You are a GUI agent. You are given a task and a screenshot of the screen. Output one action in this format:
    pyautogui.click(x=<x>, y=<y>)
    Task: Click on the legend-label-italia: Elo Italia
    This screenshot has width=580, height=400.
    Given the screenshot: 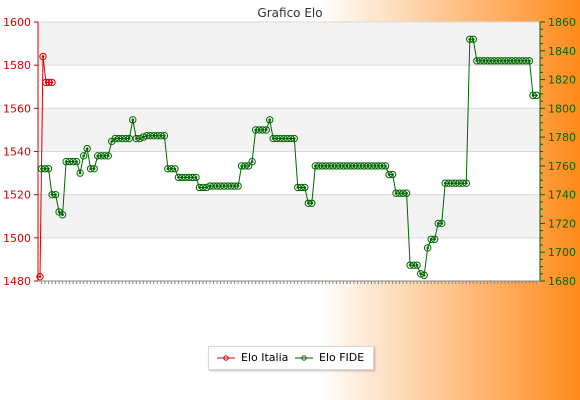 What is the action you would take?
    pyautogui.click(x=265, y=357)
    